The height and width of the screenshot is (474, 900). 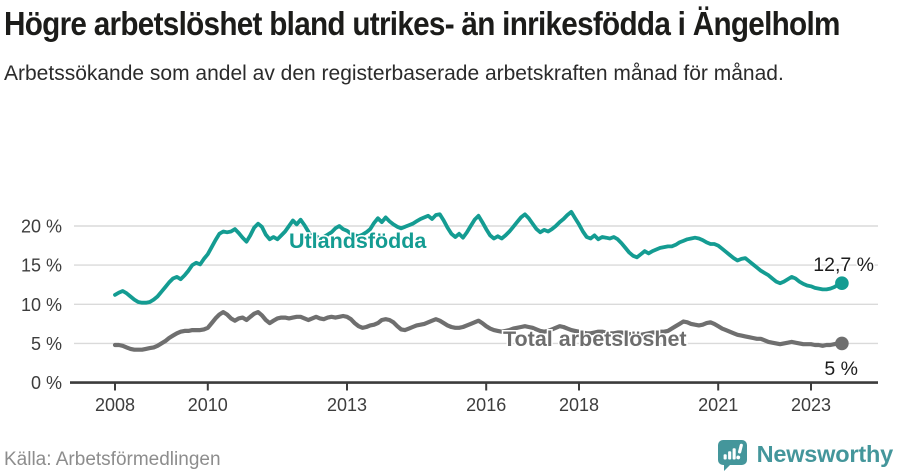 What do you see at coordinates (842, 343) in the screenshot?
I see `end-point-dot-total` at bounding box center [842, 343].